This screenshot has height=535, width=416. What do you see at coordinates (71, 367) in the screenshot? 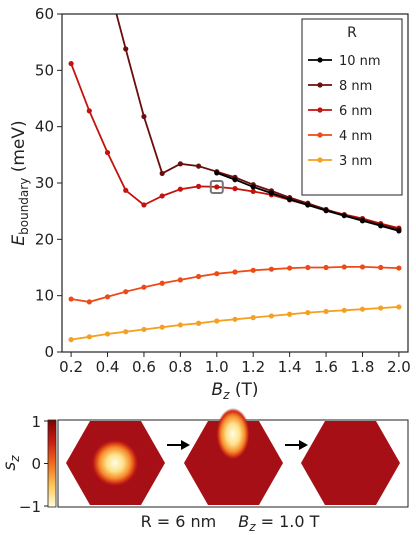
I see `x-tick-label: 0.2` at bounding box center [71, 367].